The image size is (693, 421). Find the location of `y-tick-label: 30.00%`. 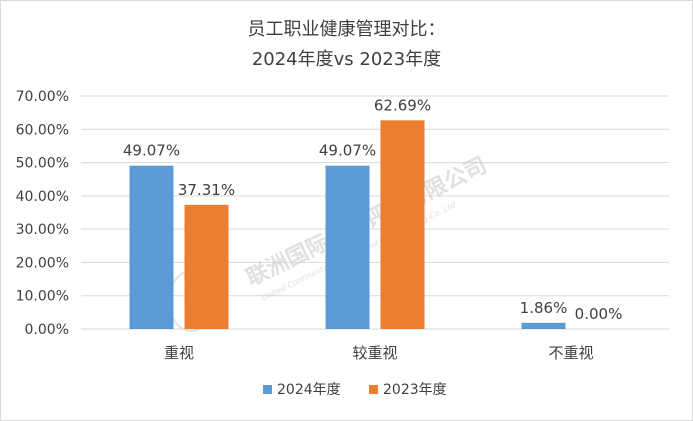

y-tick-label: 30.00% is located at coordinates (42, 230).